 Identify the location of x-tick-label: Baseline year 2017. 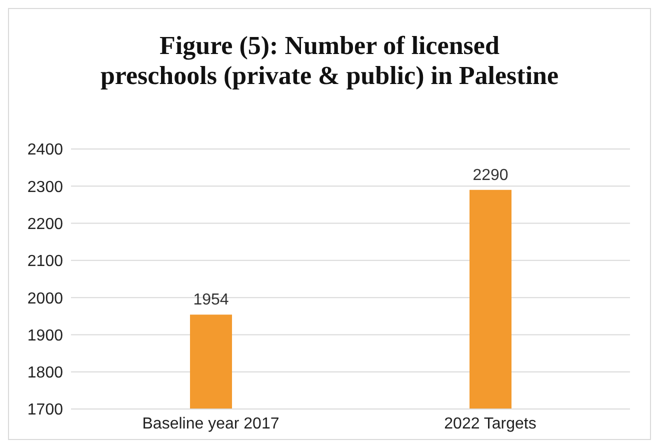
(211, 423).